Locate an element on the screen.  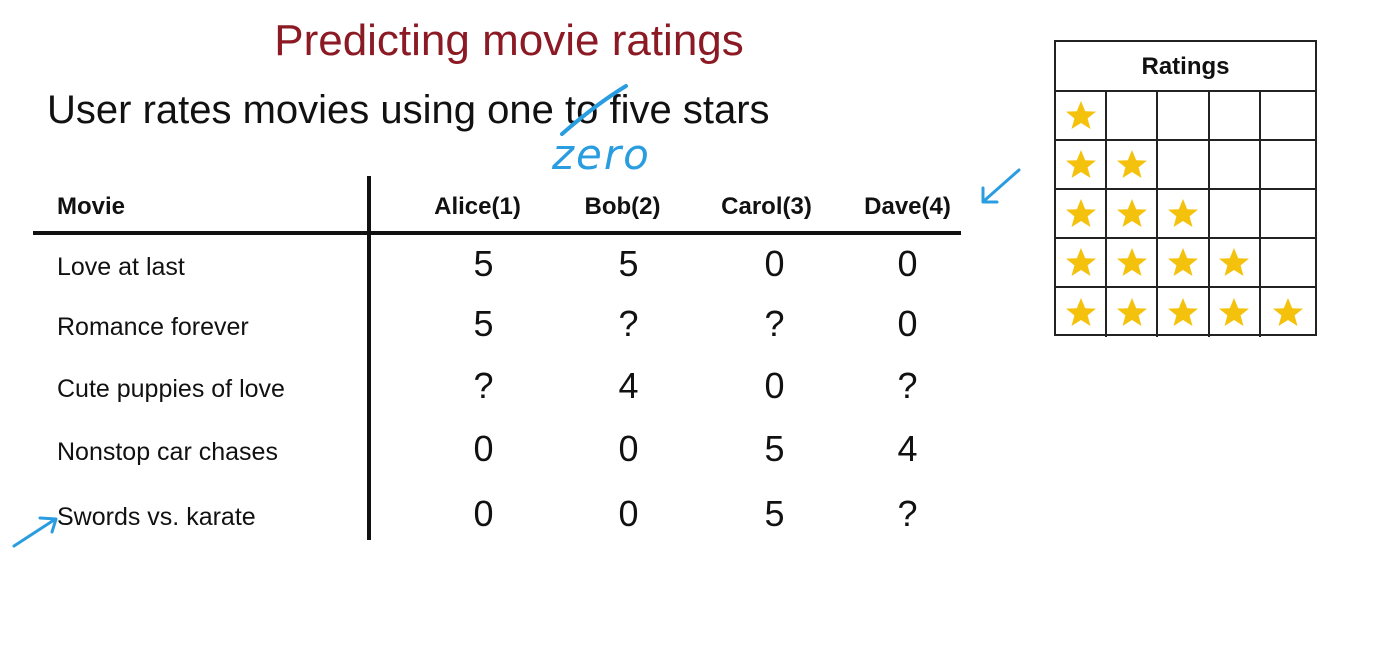
table-vertical-divider is located at coordinates (369, 358).